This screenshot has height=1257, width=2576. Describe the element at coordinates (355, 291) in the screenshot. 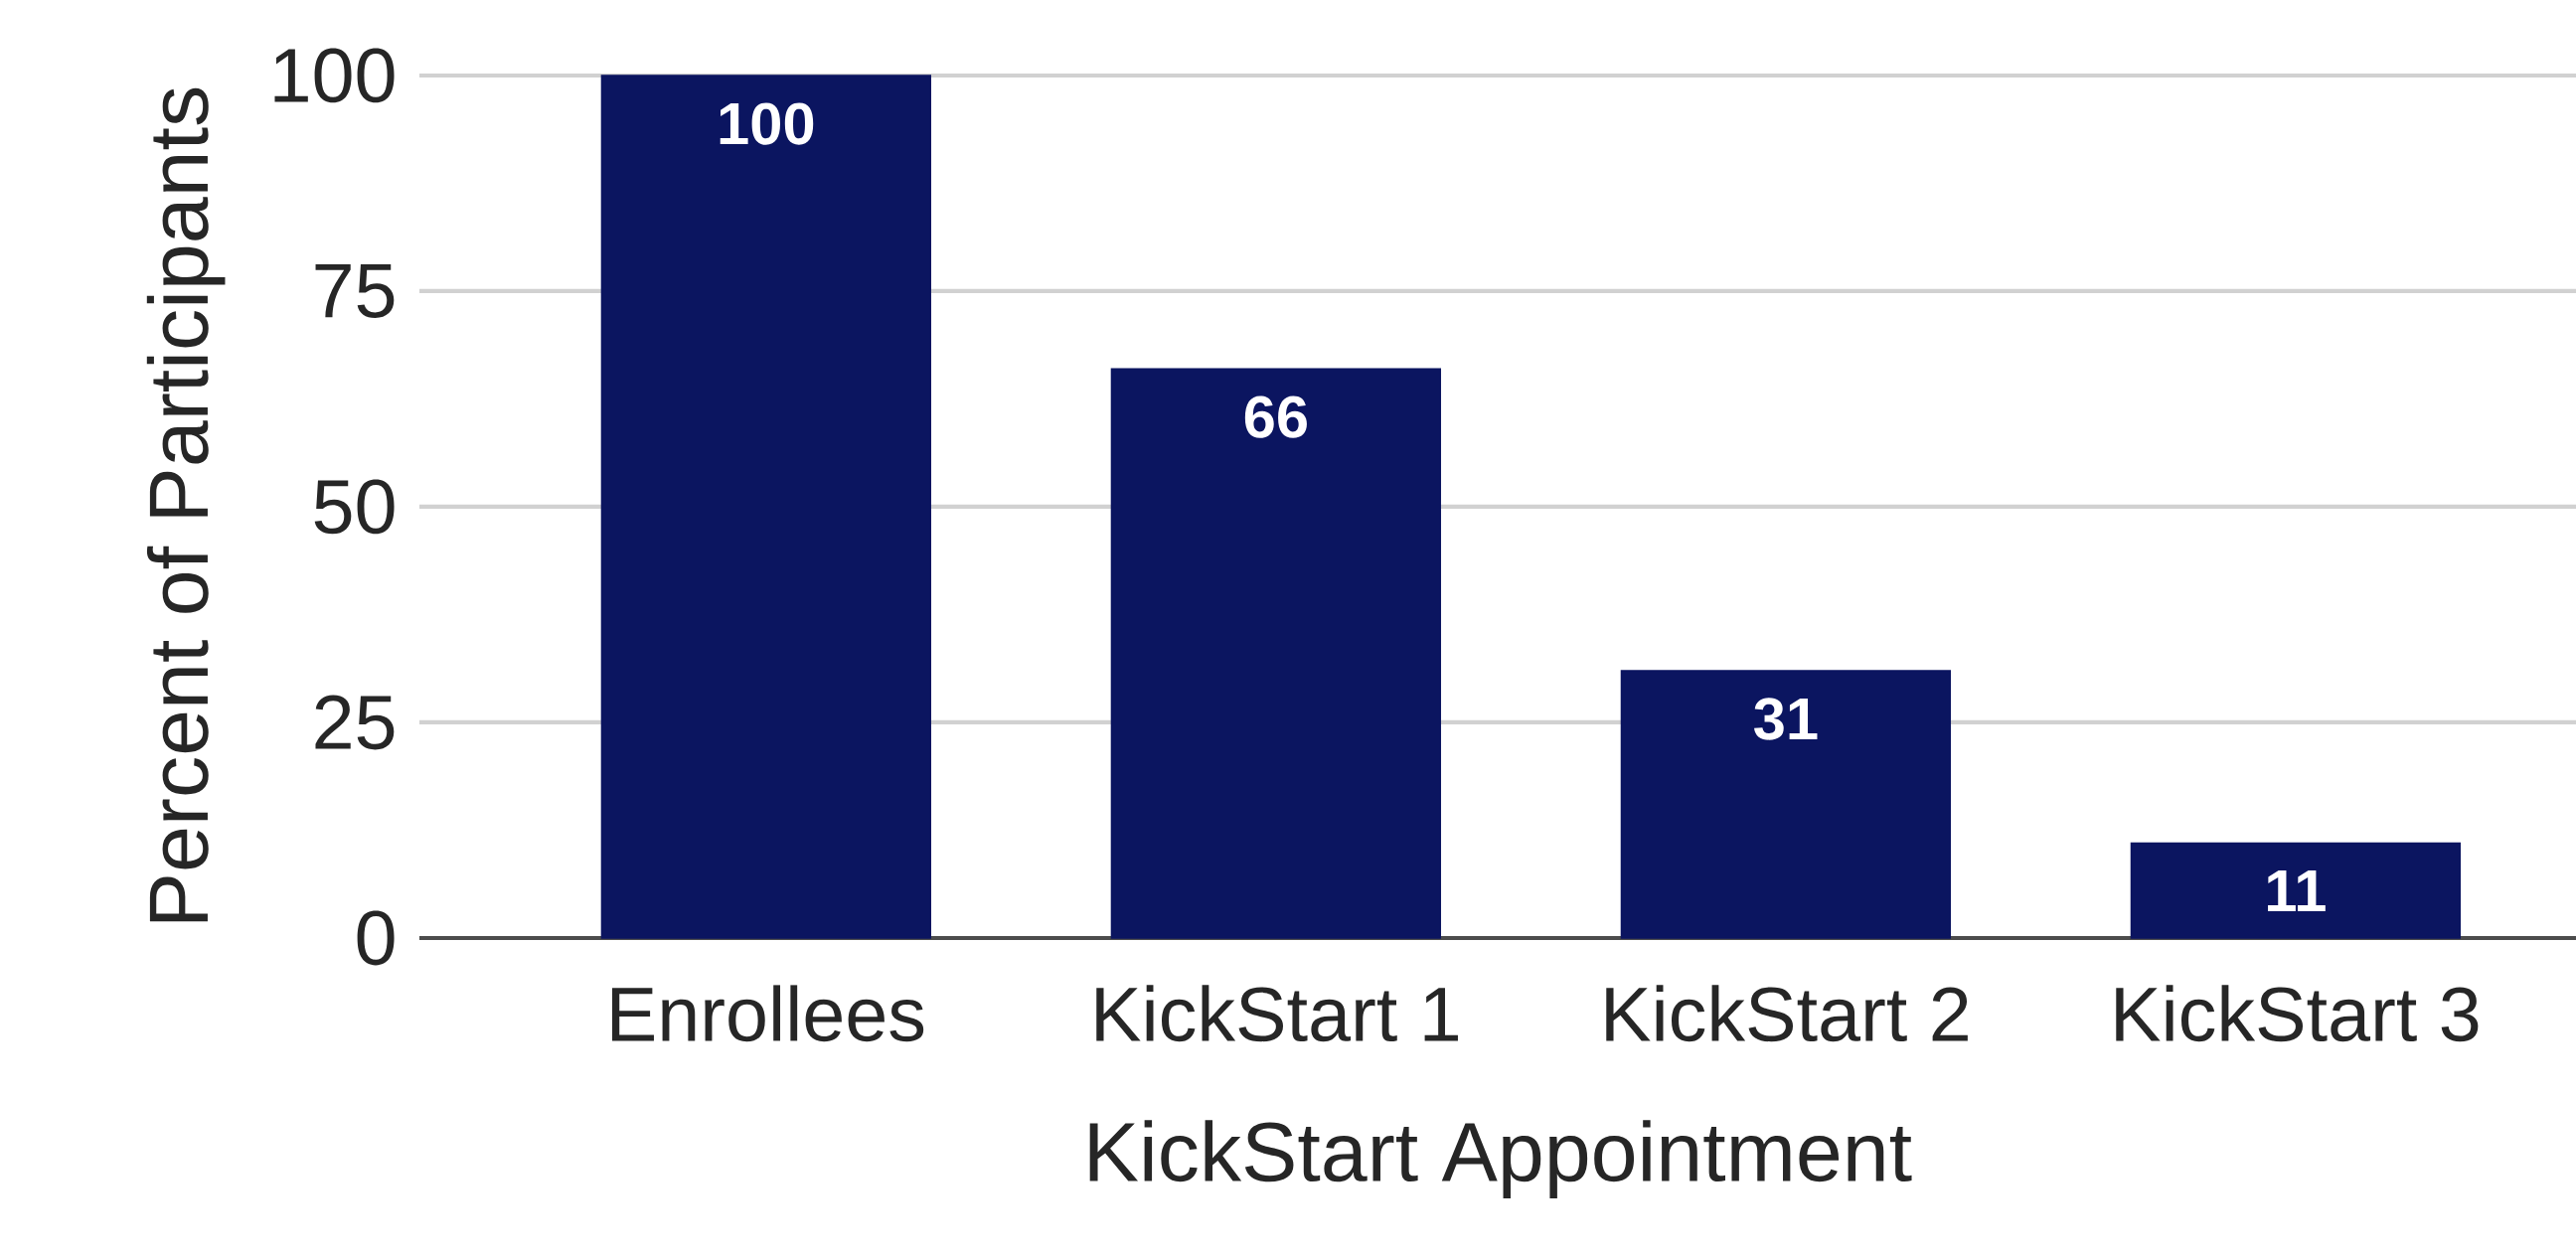

I see `y-tick-label: 75` at that location.